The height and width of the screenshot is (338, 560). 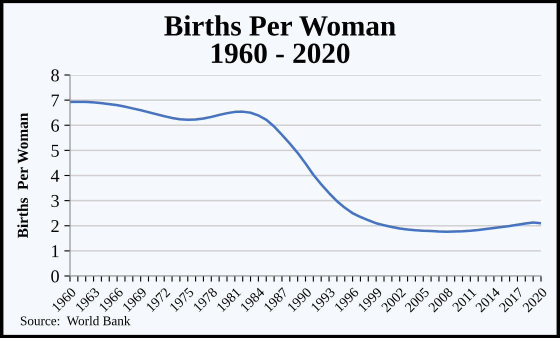 What do you see at coordinates (229, 299) in the screenshot?
I see `x-tick-label: 1981` at bounding box center [229, 299].